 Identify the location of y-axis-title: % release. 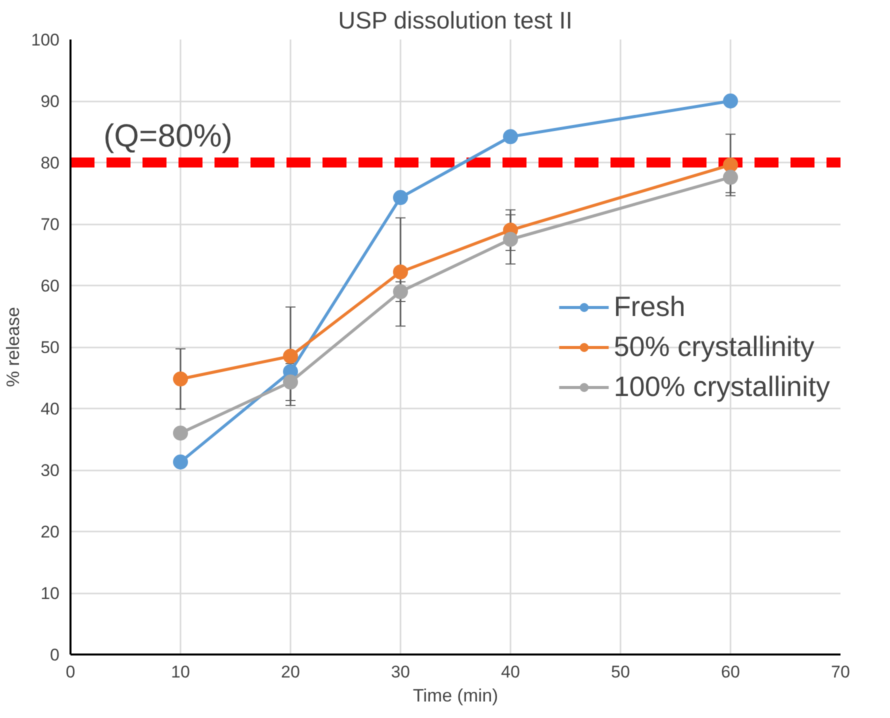
(13, 347).